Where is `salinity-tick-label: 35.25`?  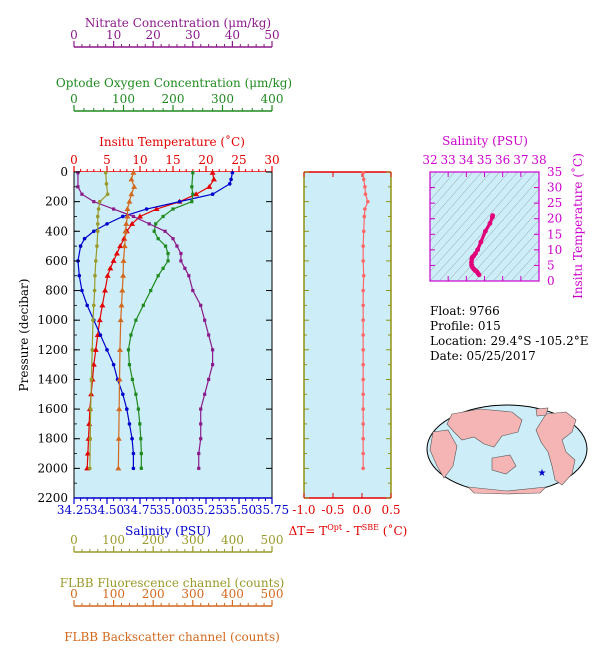
salinity-tick-label: 35.25 is located at coordinates (206, 510).